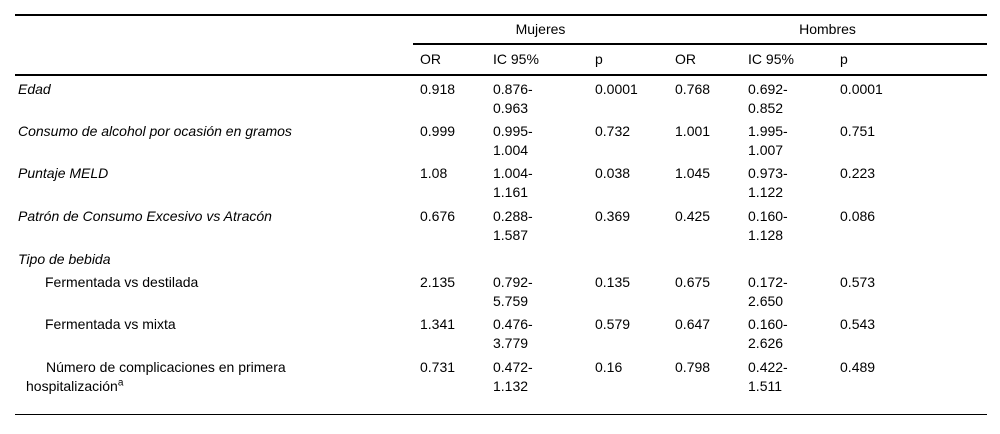  Describe the element at coordinates (513, 376) in the screenshot. I see `cell-ic-mujeres: 0.472- 1.132` at that location.